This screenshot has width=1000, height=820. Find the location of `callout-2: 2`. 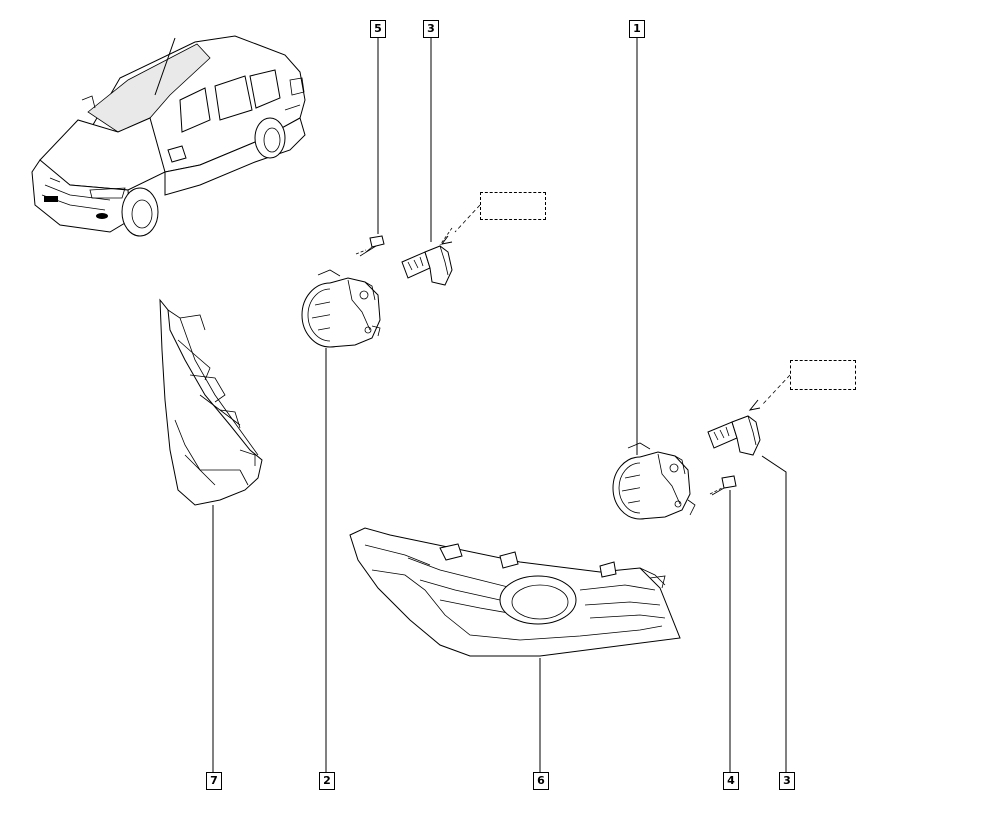

callout-2: 2 is located at coordinates (327, 781).